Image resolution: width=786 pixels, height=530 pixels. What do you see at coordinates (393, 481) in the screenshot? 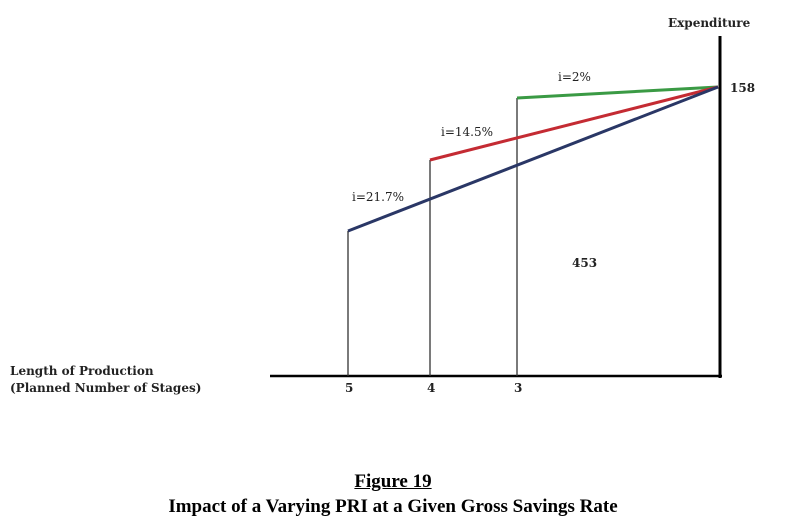
I see `figure-number: Figure 19` at bounding box center [393, 481].